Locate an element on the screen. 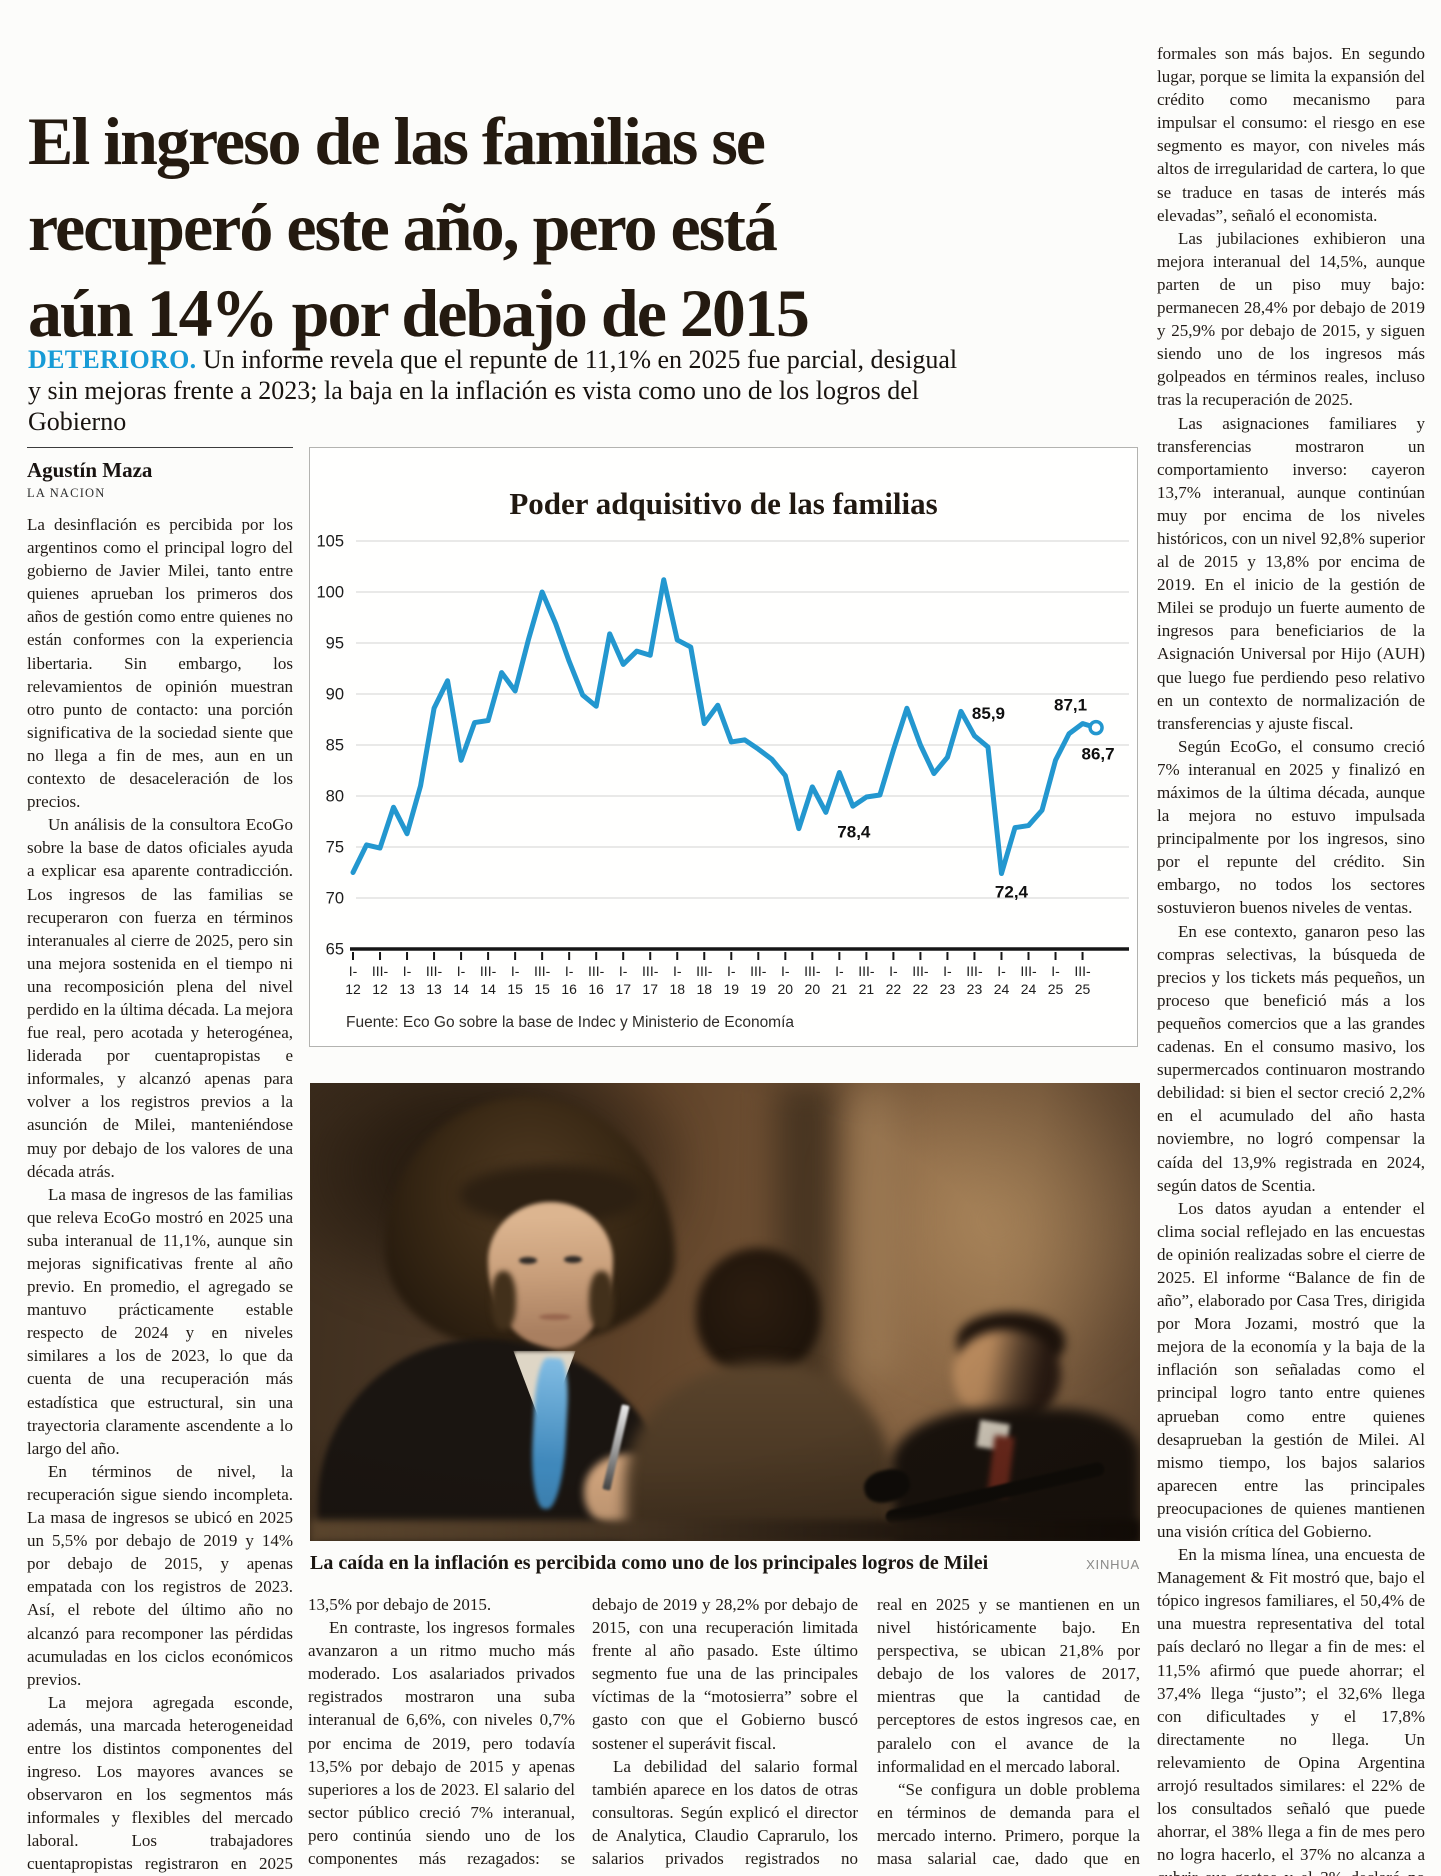 The width and height of the screenshot is (1441, 1876). svg-text: 20 is located at coordinates (786, 989).